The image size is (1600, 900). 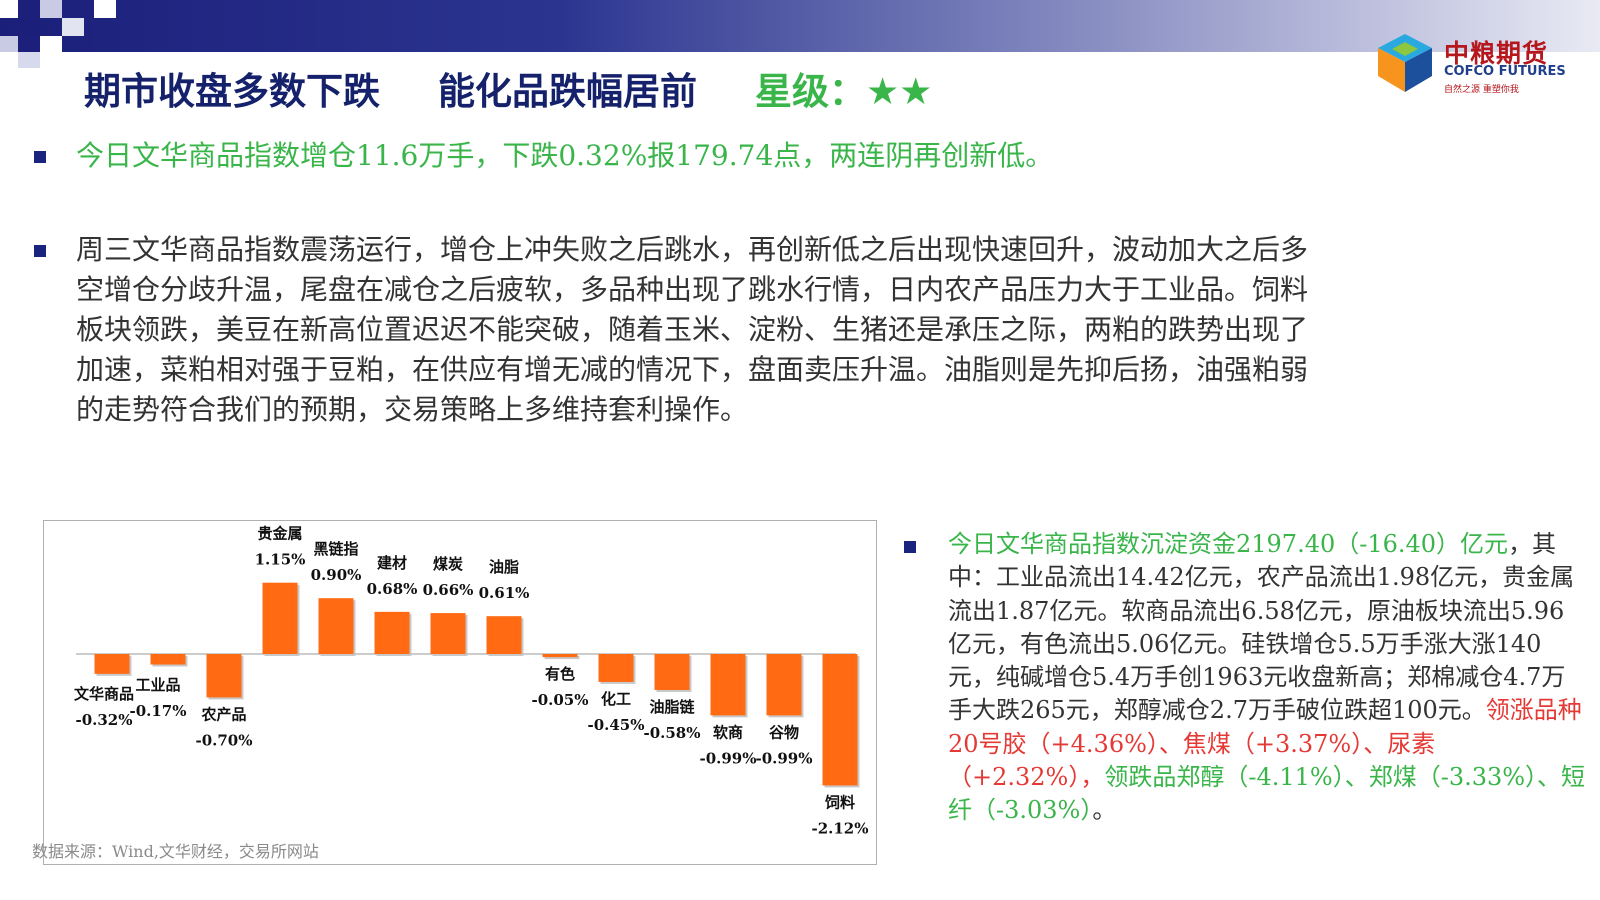 What do you see at coordinates (1496, 53) in the screenshot?
I see `logo-name-cn: 中粮期货` at bounding box center [1496, 53].